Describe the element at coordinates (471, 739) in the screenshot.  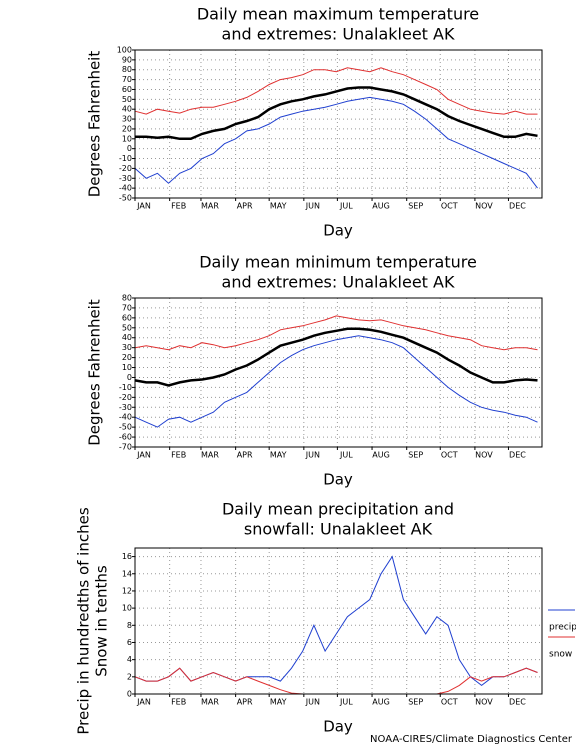
I see `credit: NOAA-CIRES/Climate Diagnostics Center` at that location.